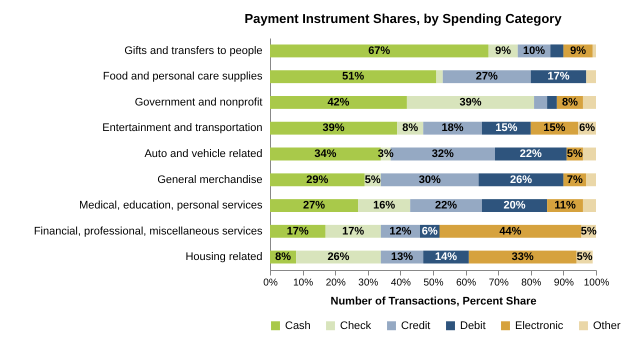 The height and width of the screenshot is (361, 628). Describe the element at coordinates (209, 180) in the screenshot. I see `y-tick-label: General merchandise` at that location.